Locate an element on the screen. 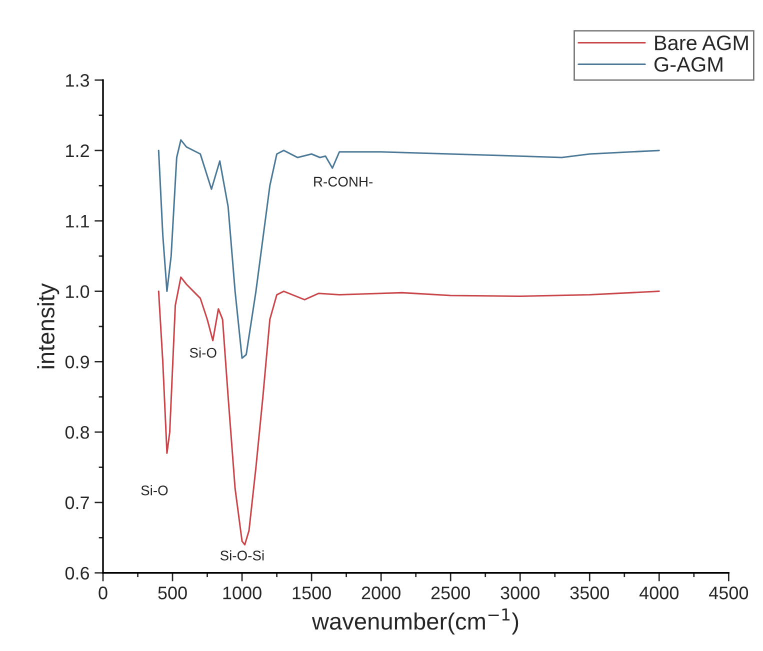 The width and height of the screenshot is (763, 651). x-tick-label: 2000 is located at coordinates (381, 593).